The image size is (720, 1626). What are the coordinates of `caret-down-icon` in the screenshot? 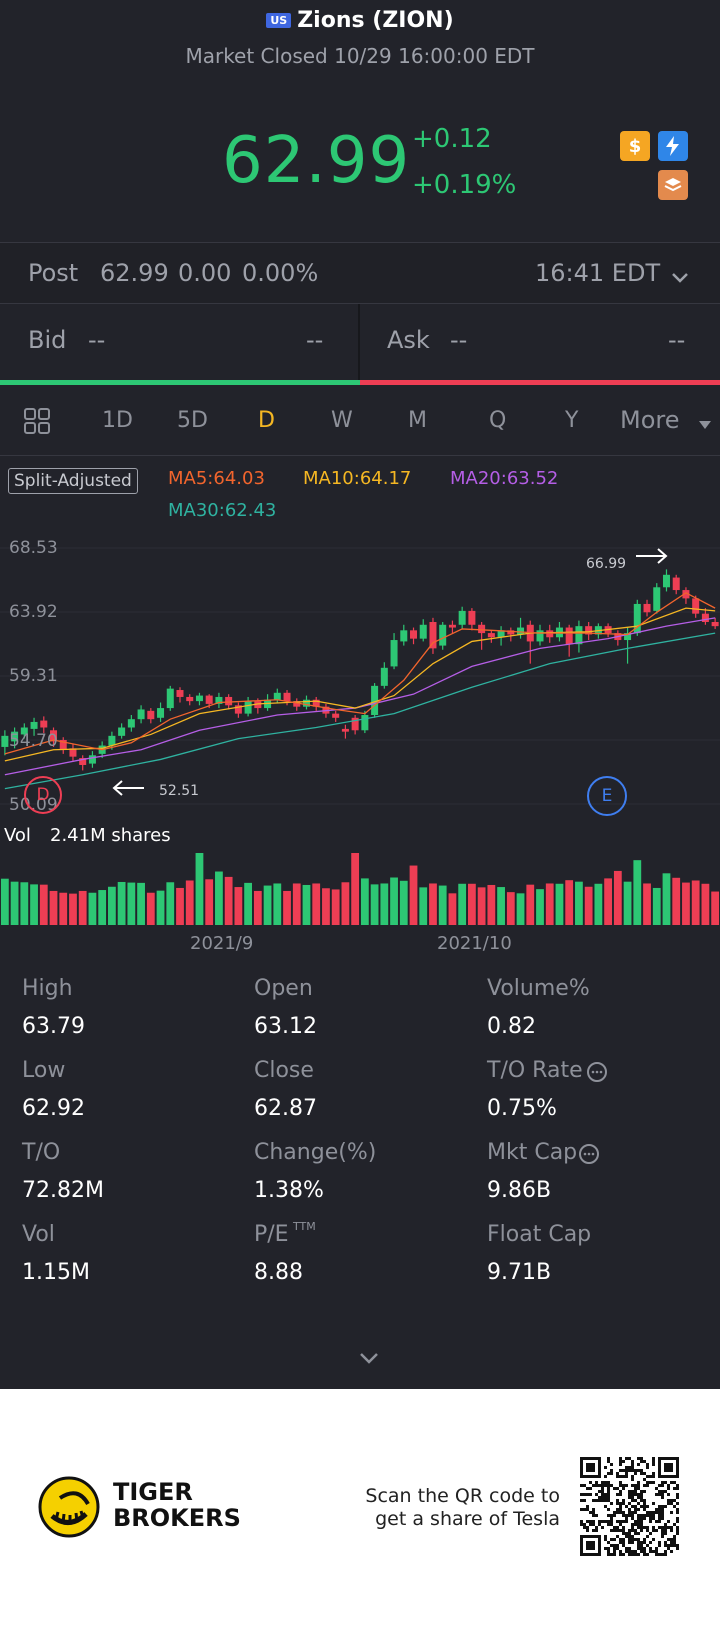 It's located at (705, 424).